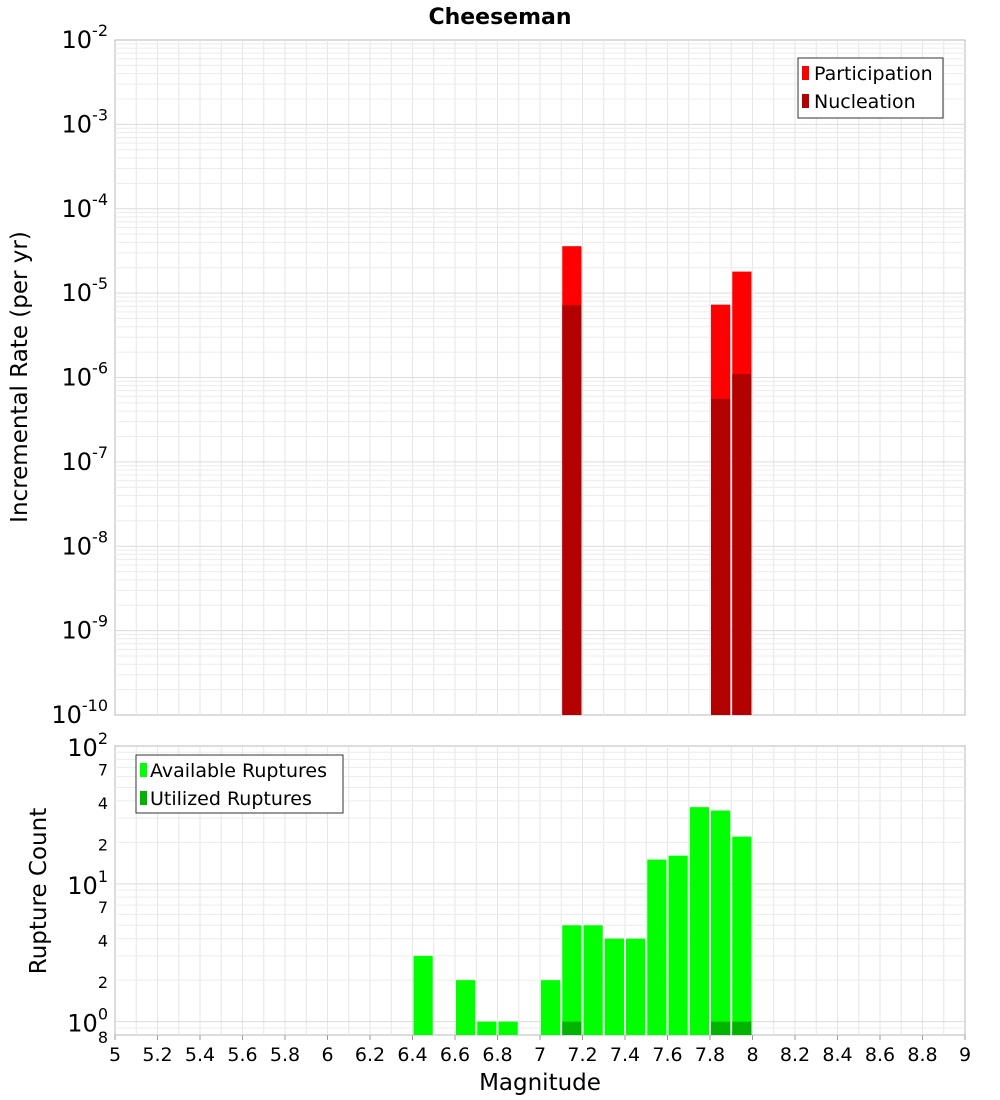 This screenshot has height=1100, width=1000. I want to click on count-legend-box, so click(239, 784).